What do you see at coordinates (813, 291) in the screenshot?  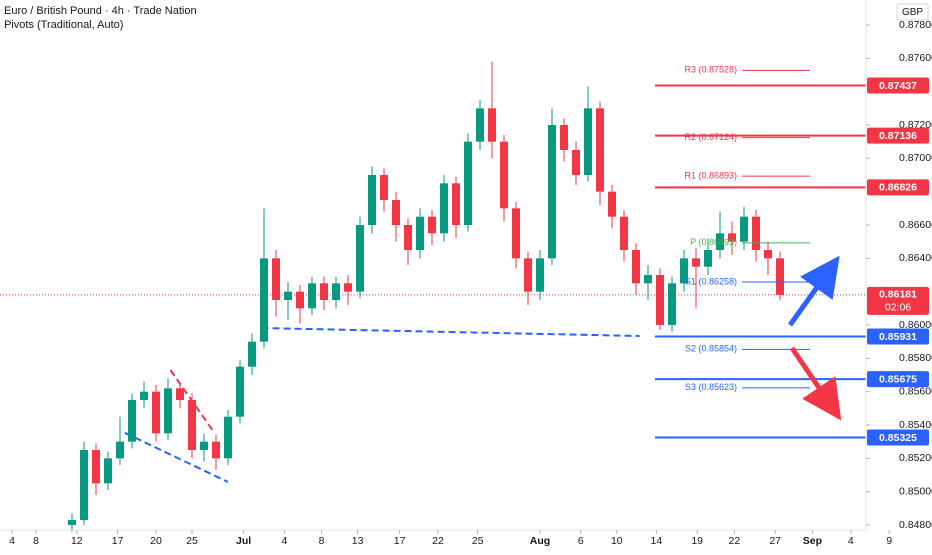 I see `up-arrow` at bounding box center [813, 291].